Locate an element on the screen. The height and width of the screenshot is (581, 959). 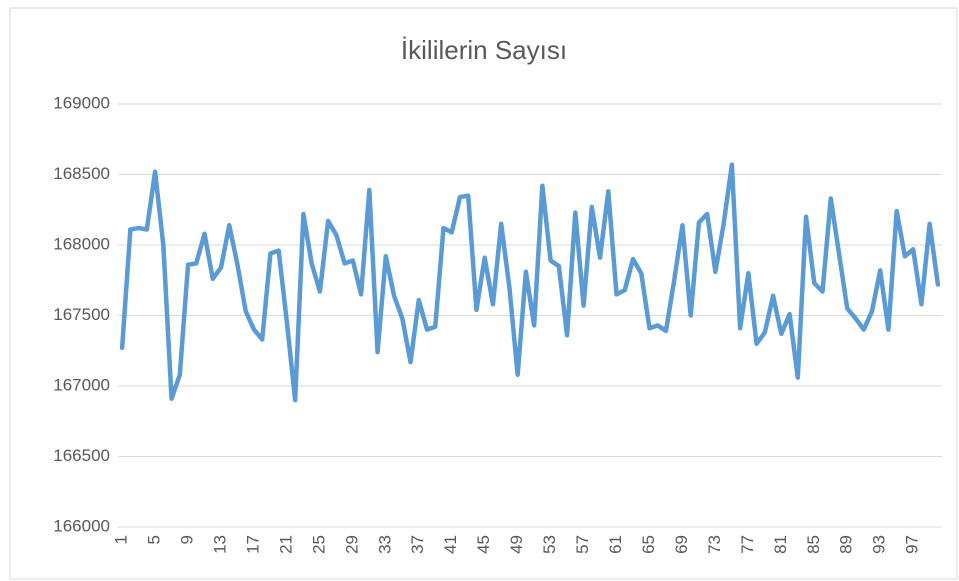
x-tick-label: 73 is located at coordinates (714, 544).